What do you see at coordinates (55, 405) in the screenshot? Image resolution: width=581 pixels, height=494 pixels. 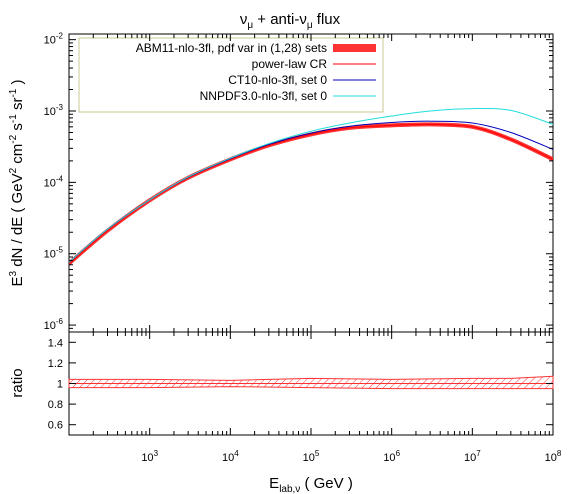 I see `ratio-y-tick-label: 0.8` at bounding box center [55, 405].